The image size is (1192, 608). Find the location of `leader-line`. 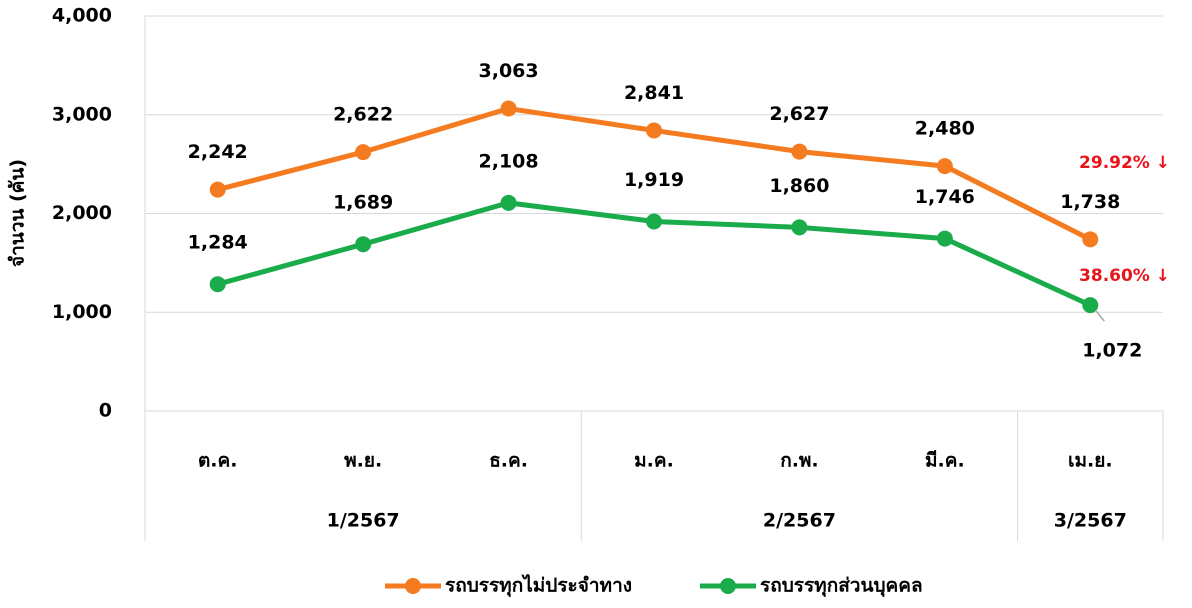

leader-line is located at coordinates (1100, 316).